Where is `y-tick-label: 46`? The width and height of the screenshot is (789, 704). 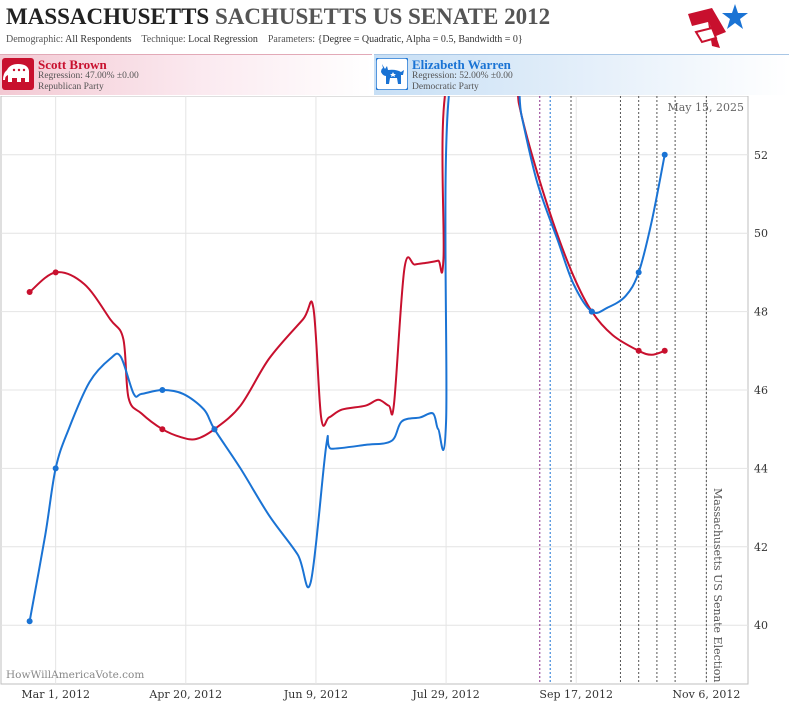
y-tick-label: 46 is located at coordinates (761, 390).